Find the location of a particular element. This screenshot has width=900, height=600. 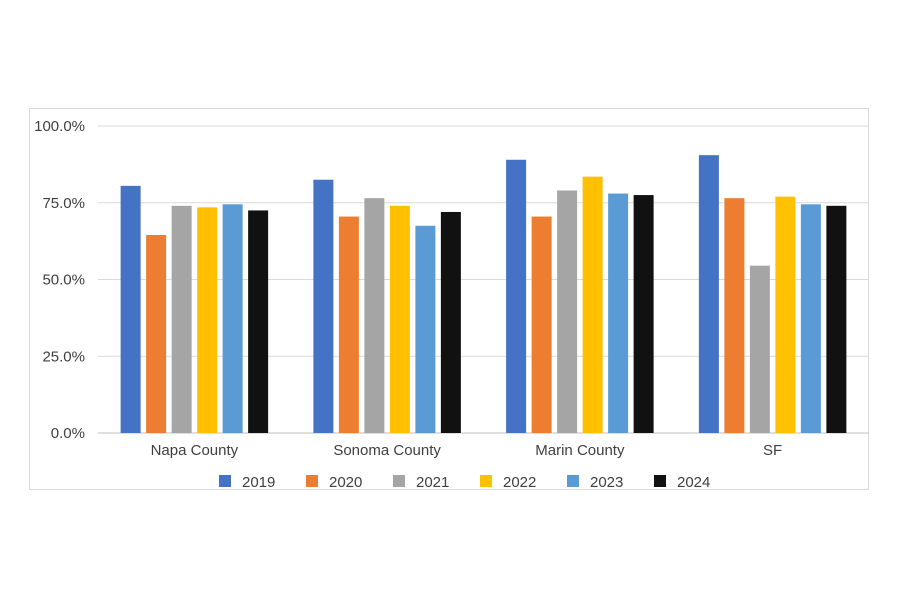

legend-label: 2020 is located at coordinates (345, 482).